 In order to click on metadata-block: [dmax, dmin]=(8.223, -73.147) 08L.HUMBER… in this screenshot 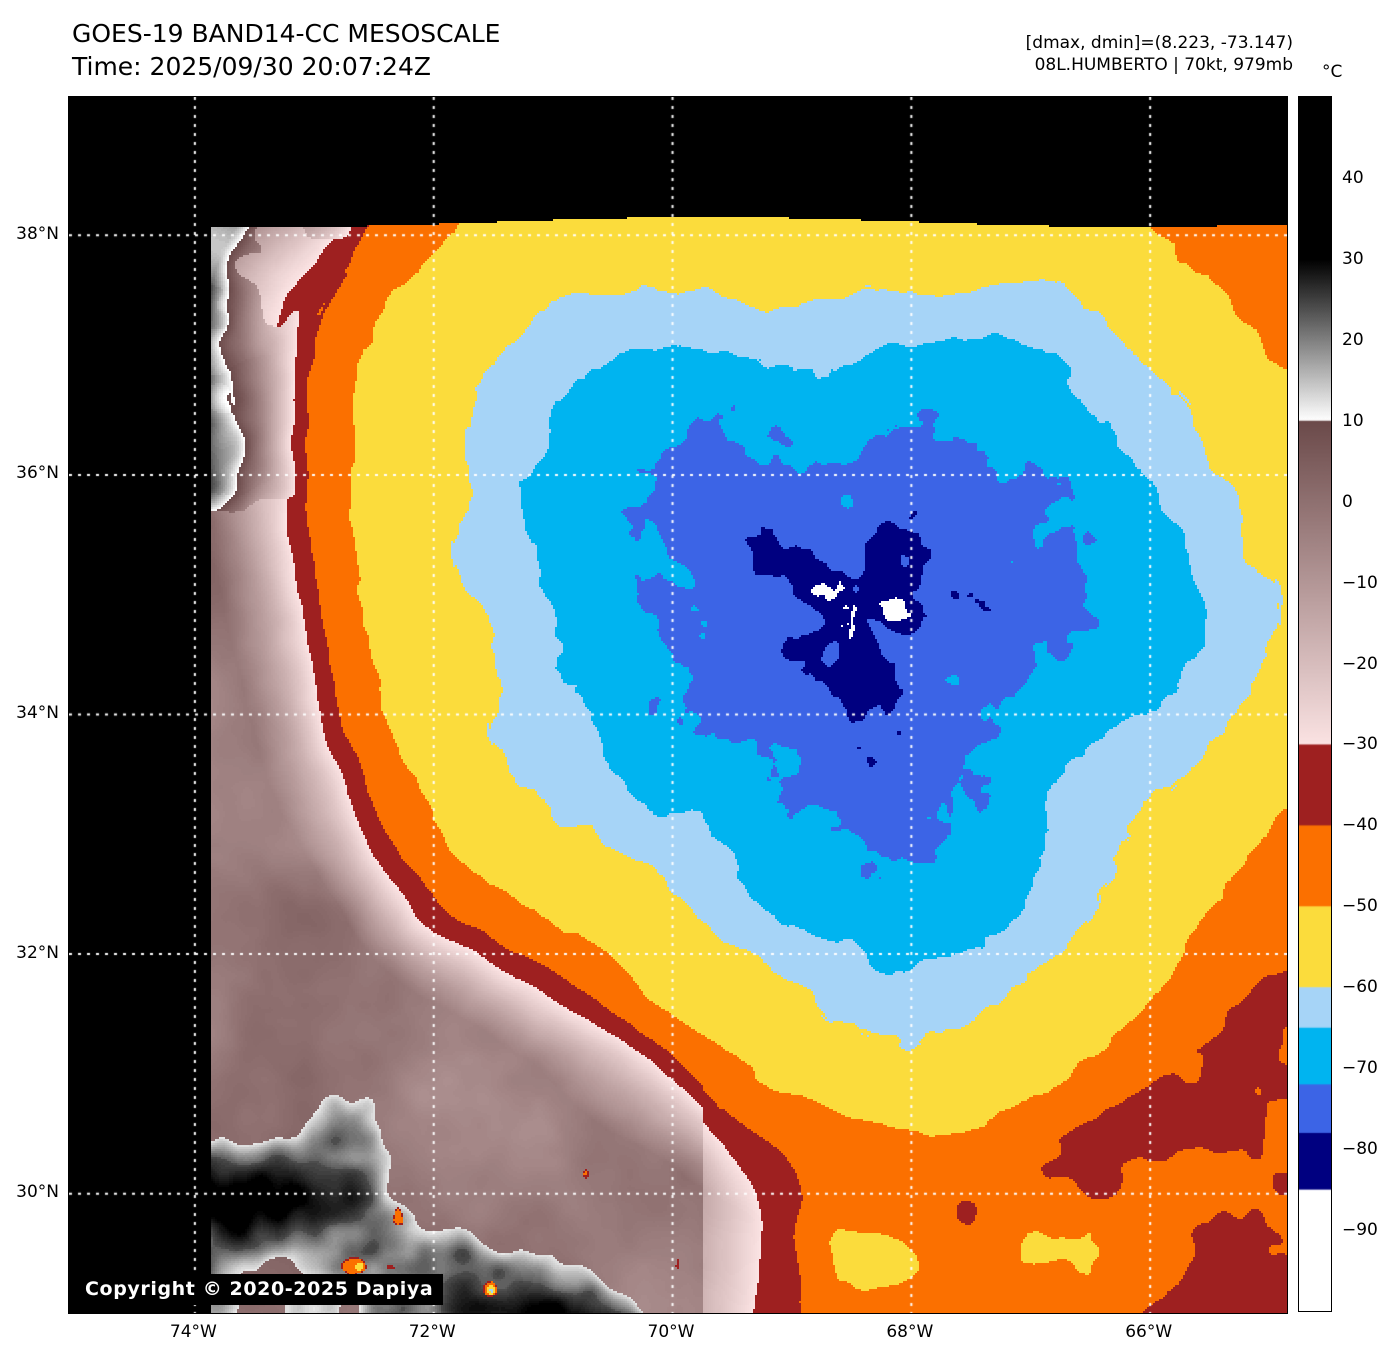, I will do `click(1159, 54)`.